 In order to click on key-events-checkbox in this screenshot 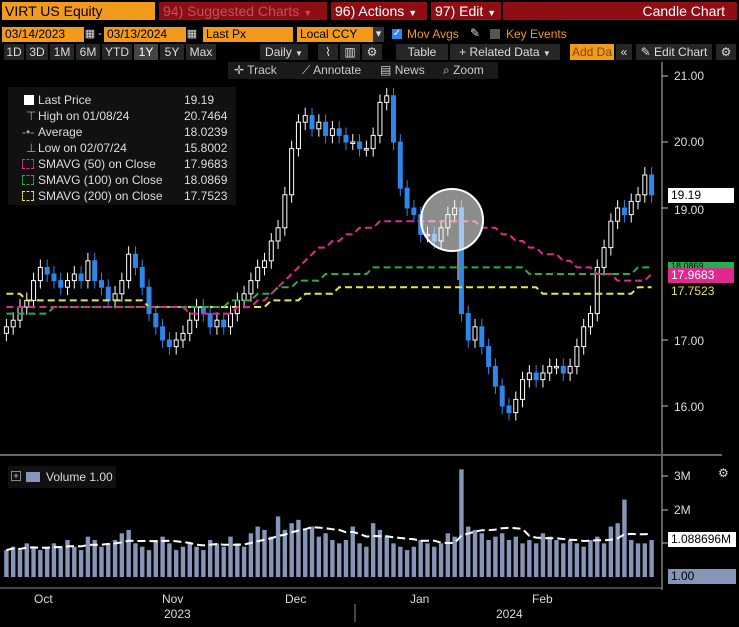, I will do `click(495, 34)`.